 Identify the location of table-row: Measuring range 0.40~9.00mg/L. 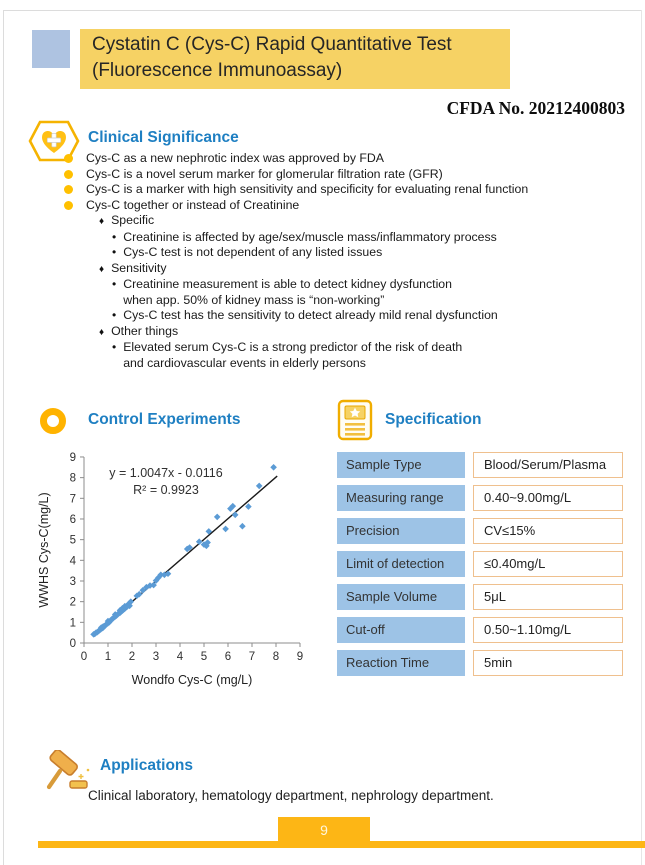
(482, 498).